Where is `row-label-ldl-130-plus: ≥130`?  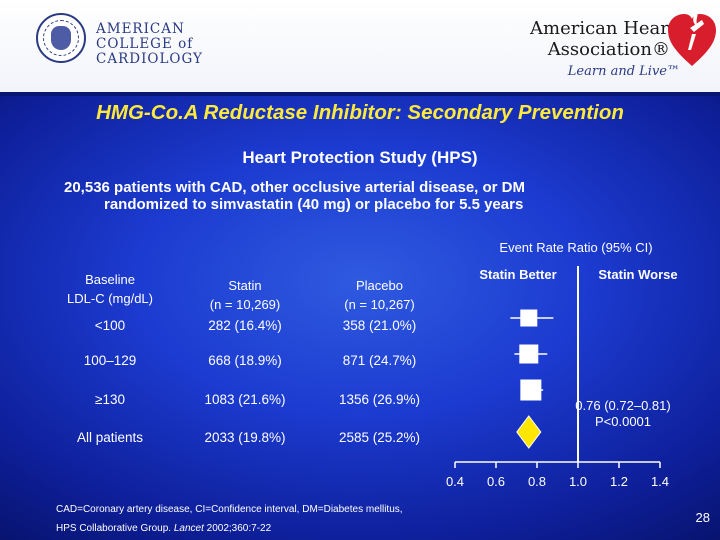 row-label-ldl-130-plus: ≥130 is located at coordinates (110, 399).